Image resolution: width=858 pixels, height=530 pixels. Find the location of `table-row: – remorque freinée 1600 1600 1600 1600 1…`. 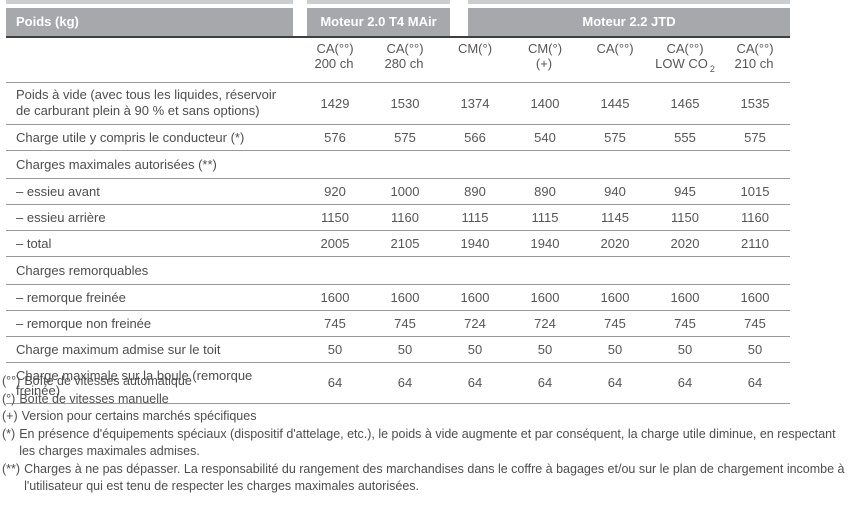

table-row: – remorque freinée 1600 1600 1600 1600 1… is located at coordinates (398, 298).